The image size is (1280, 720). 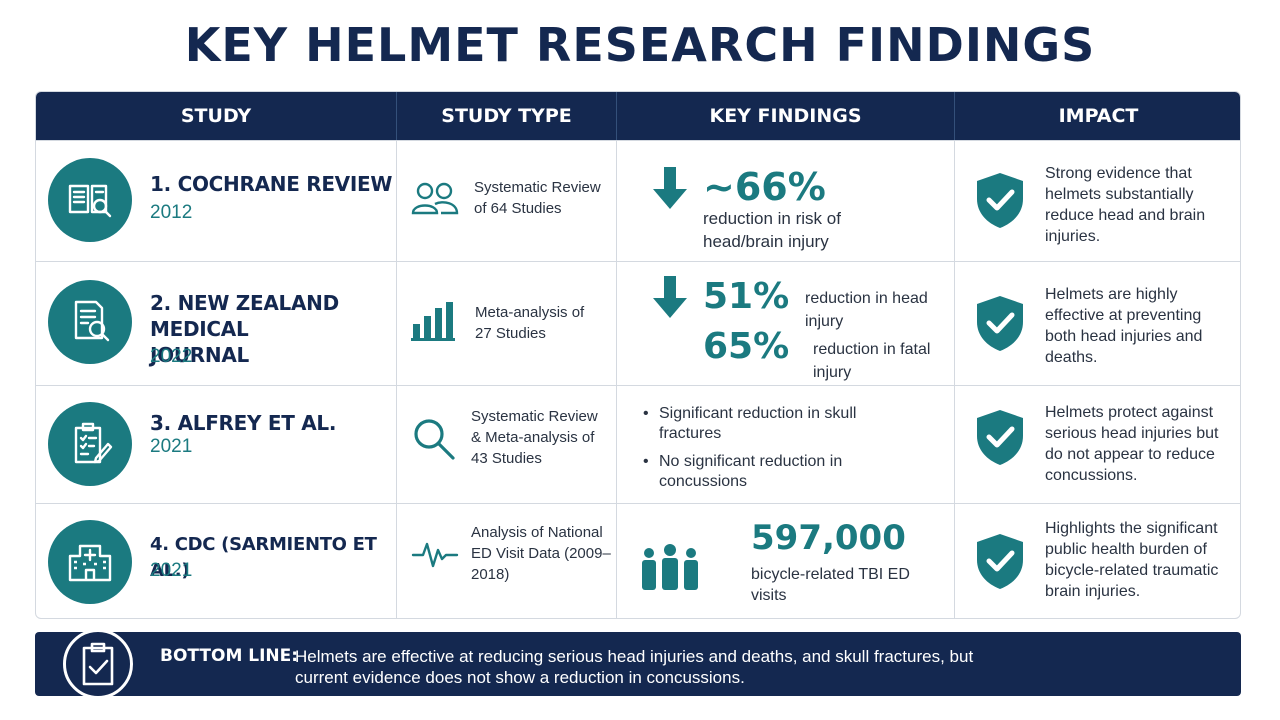 What do you see at coordinates (243, 423) in the screenshot?
I see `study-name: 3. ALFREY ET AL.` at bounding box center [243, 423].